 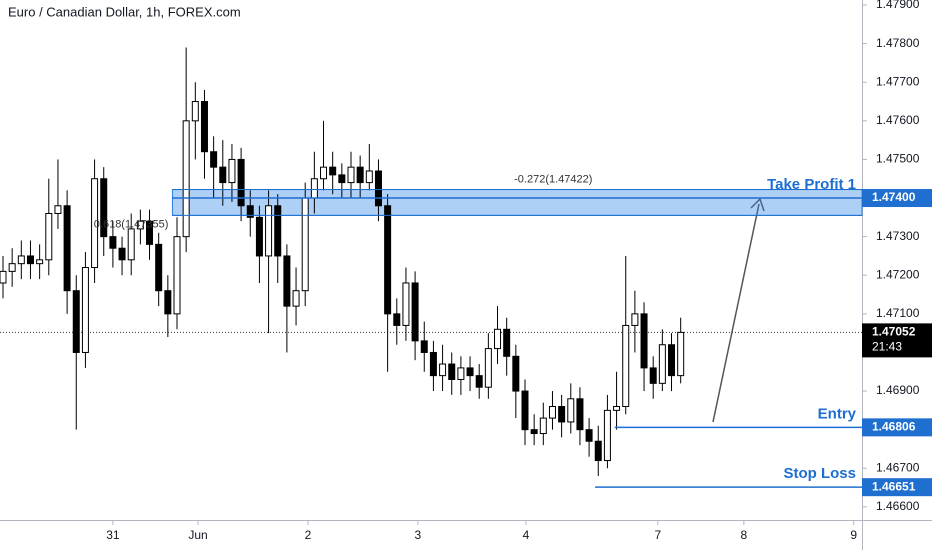 What do you see at coordinates (197, 535) in the screenshot?
I see `x-tick-label: Jun` at bounding box center [197, 535].